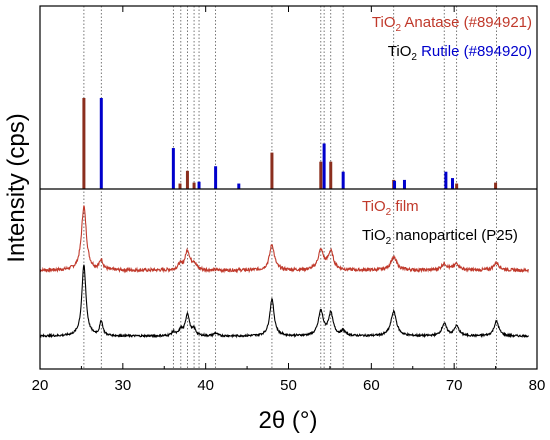 Image resolution: width=550 pixels, height=440 pixels. I want to click on legend-anatase-sub: 2, so click(399, 28).